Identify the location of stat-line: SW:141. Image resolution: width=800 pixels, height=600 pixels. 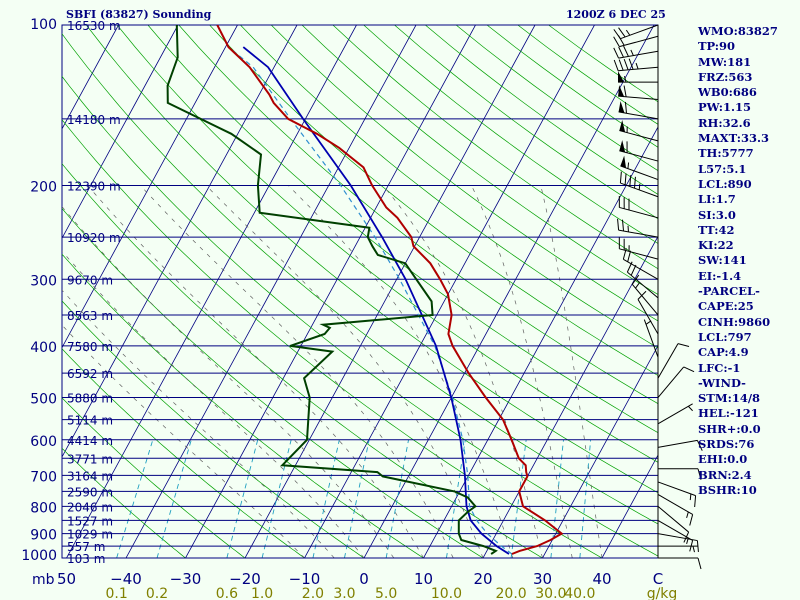
(722, 260).